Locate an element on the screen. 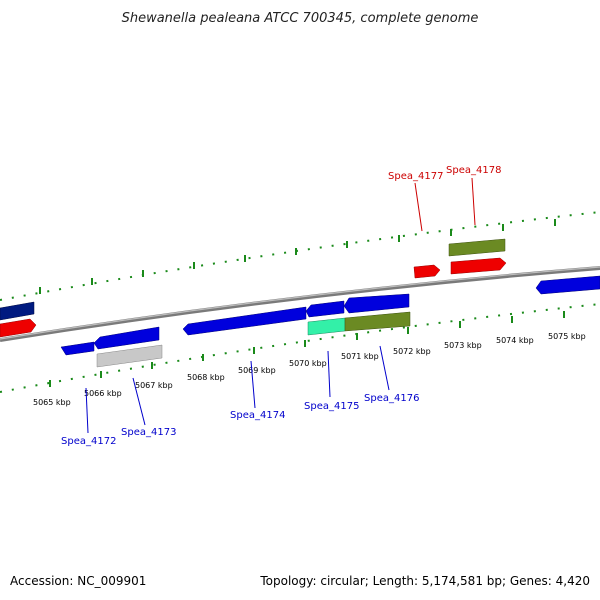 This screenshot has height=600, width=600. gene-red-4178-lower is located at coordinates (478, 266).